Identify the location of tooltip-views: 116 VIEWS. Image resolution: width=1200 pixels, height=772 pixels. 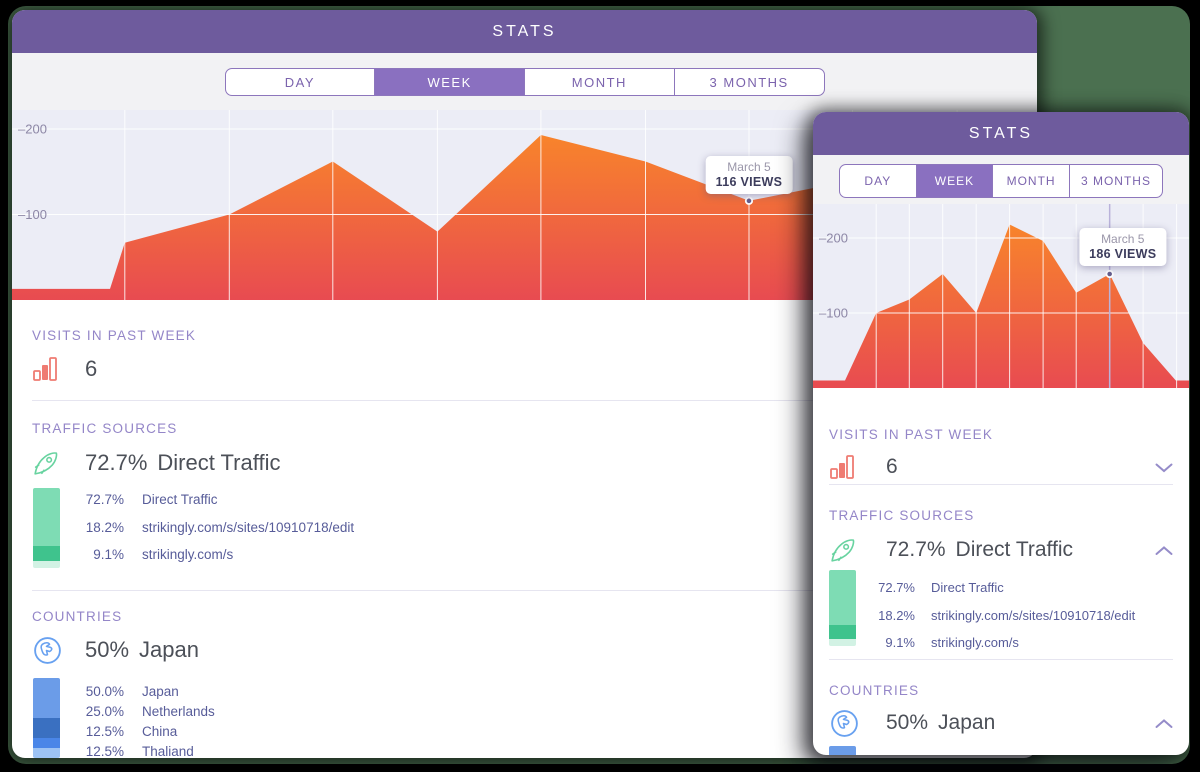
(749, 182).